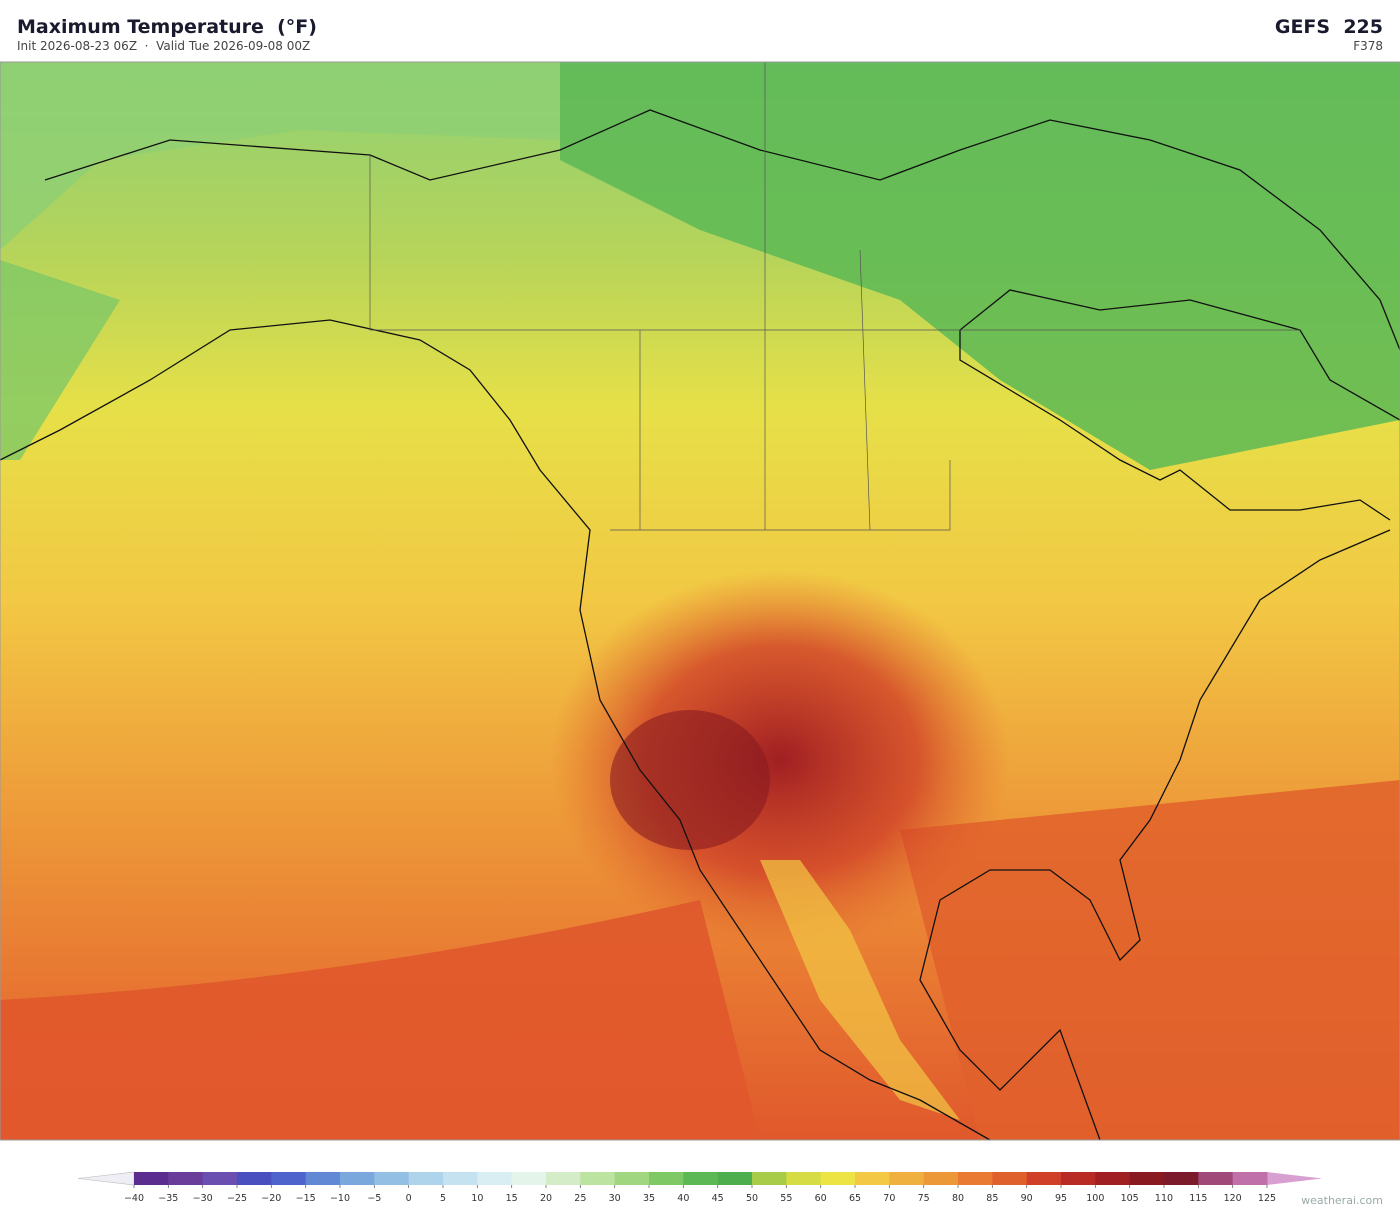  I want to click on colorbar-tick-label: 55, so click(786, 1198).